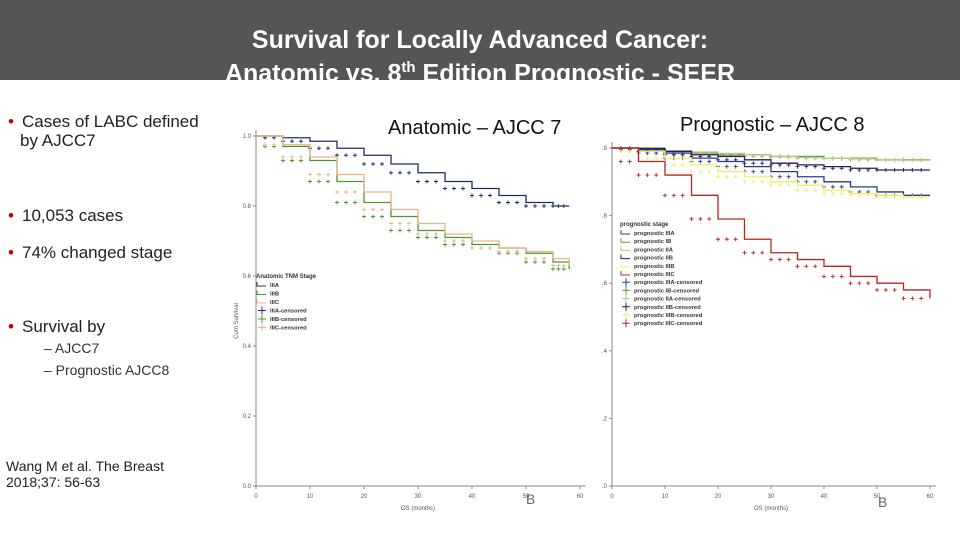 Image resolution: width=960 pixels, height=540 pixels. What do you see at coordinates (107, 370) in the screenshot?
I see `sub-bullet-ajcc8: – Prognostic AJCC8` at bounding box center [107, 370].